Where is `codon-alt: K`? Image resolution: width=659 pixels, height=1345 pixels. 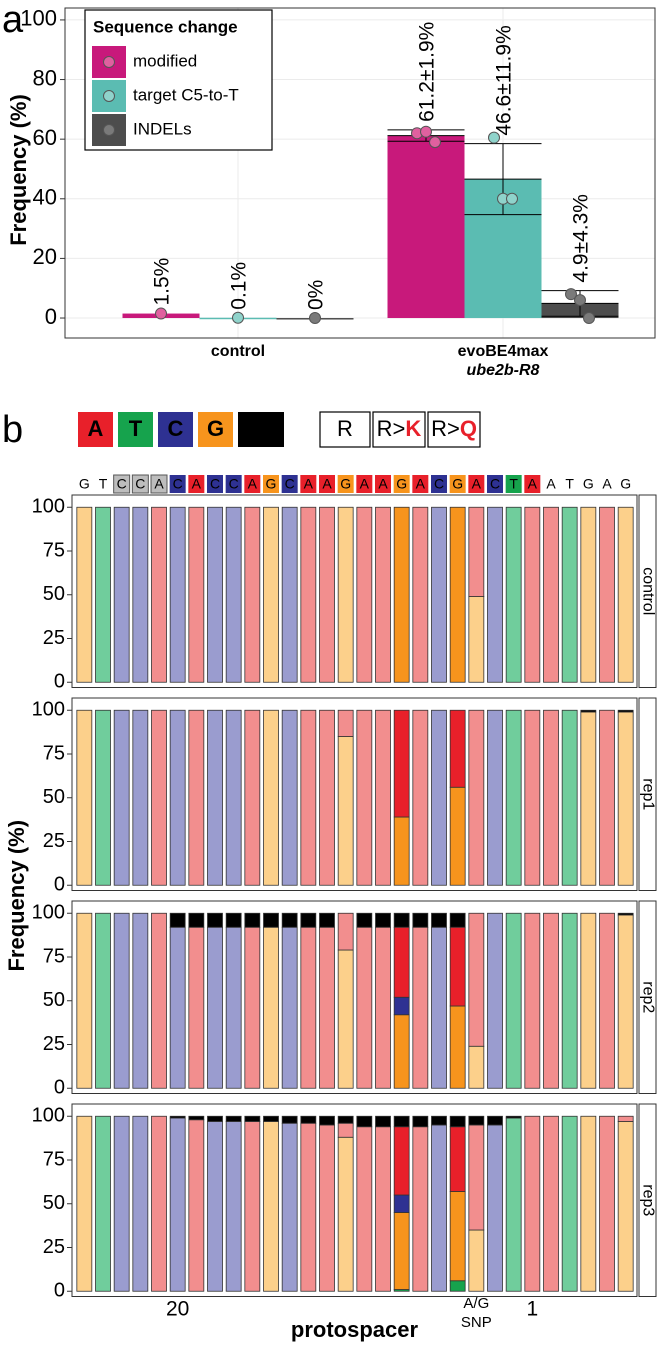
codon-alt: K is located at coordinates (413, 428).